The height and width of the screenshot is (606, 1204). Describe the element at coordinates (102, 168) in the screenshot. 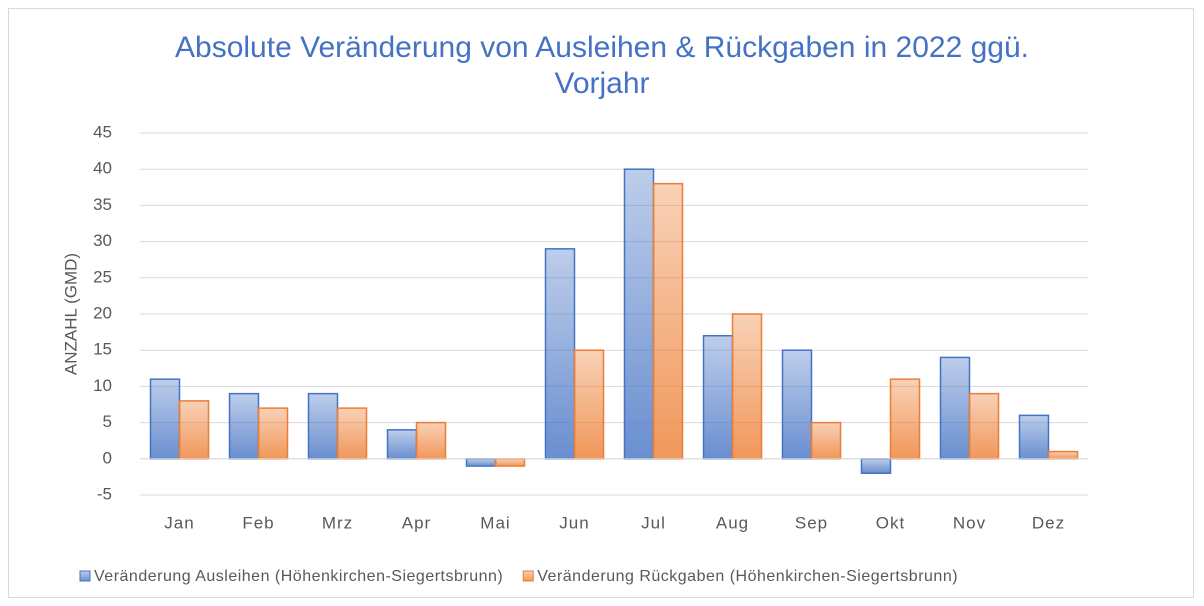

I see `y-tick-label: 40` at that location.